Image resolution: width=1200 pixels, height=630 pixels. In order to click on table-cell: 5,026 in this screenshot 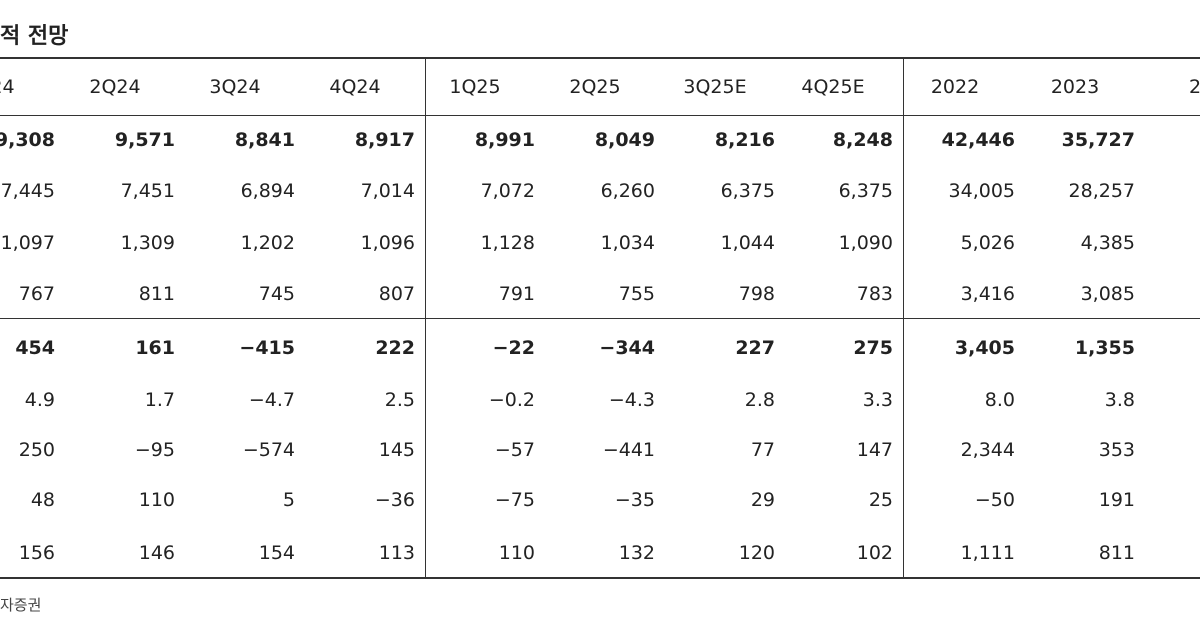, I will do `click(987, 243)`.